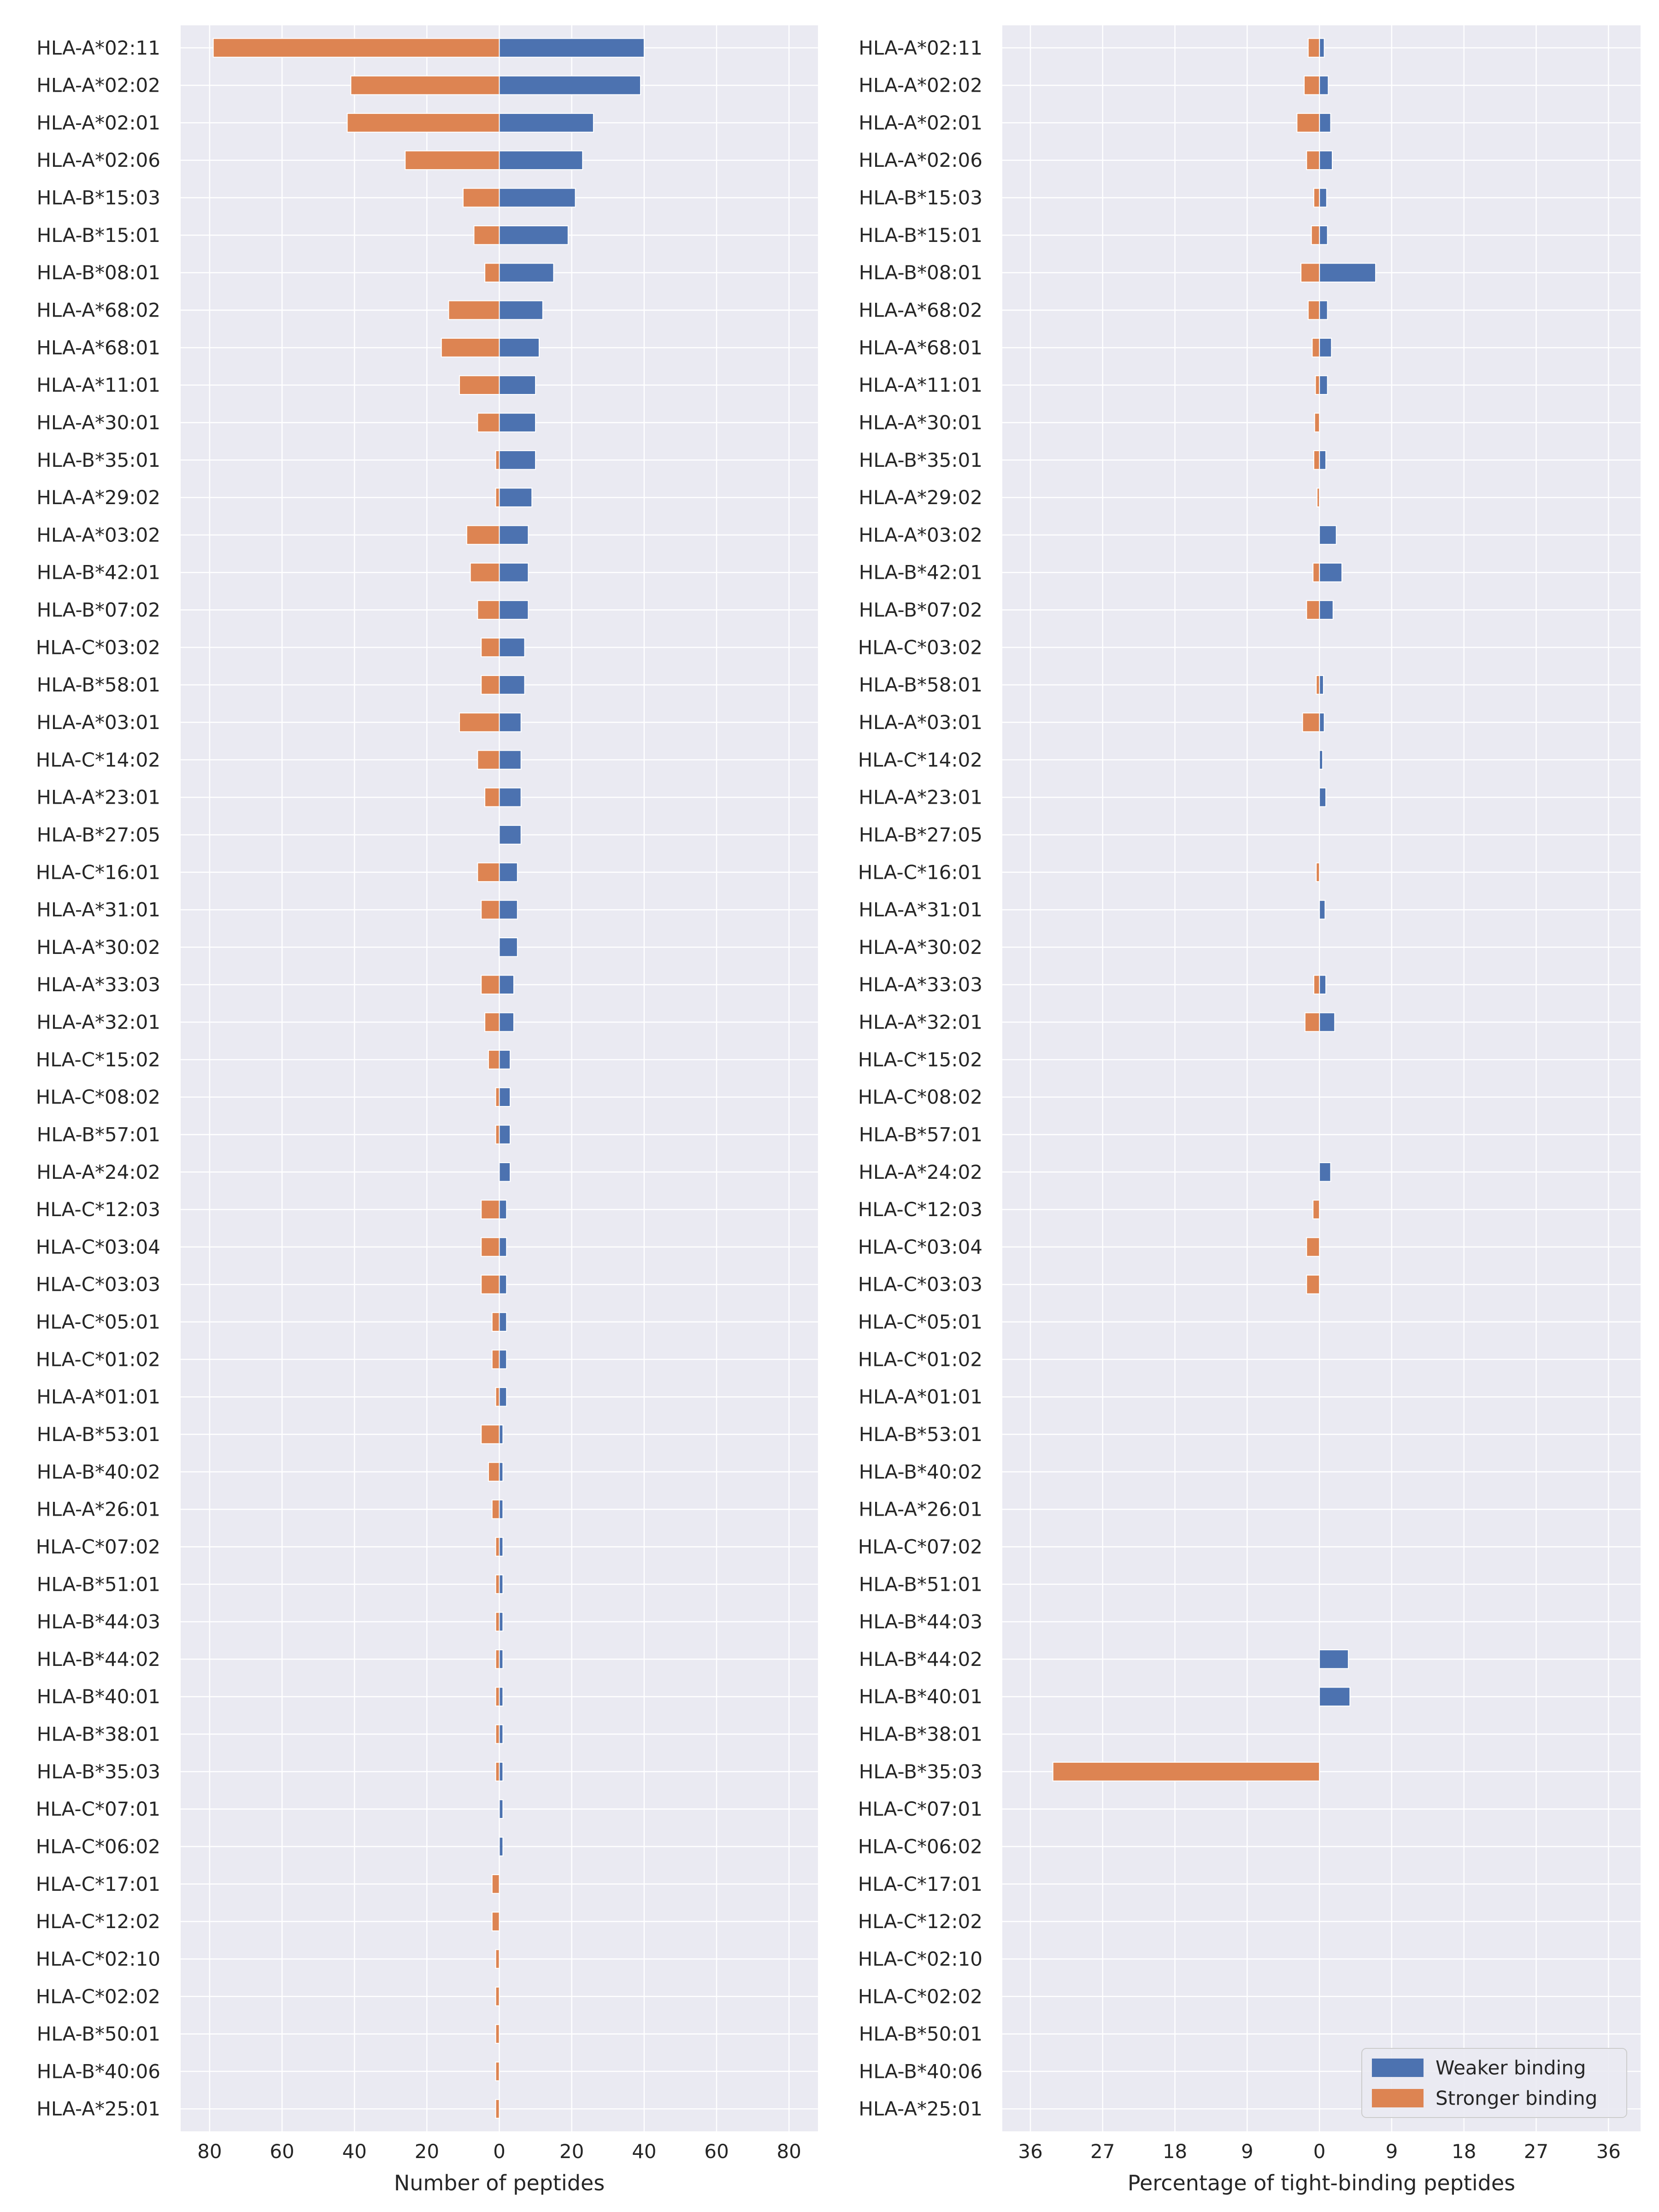 The height and width of the screenshot is (2212, 1659). I want to click on y-tick-label: HLA-C*08:02, so click(920, 1097).